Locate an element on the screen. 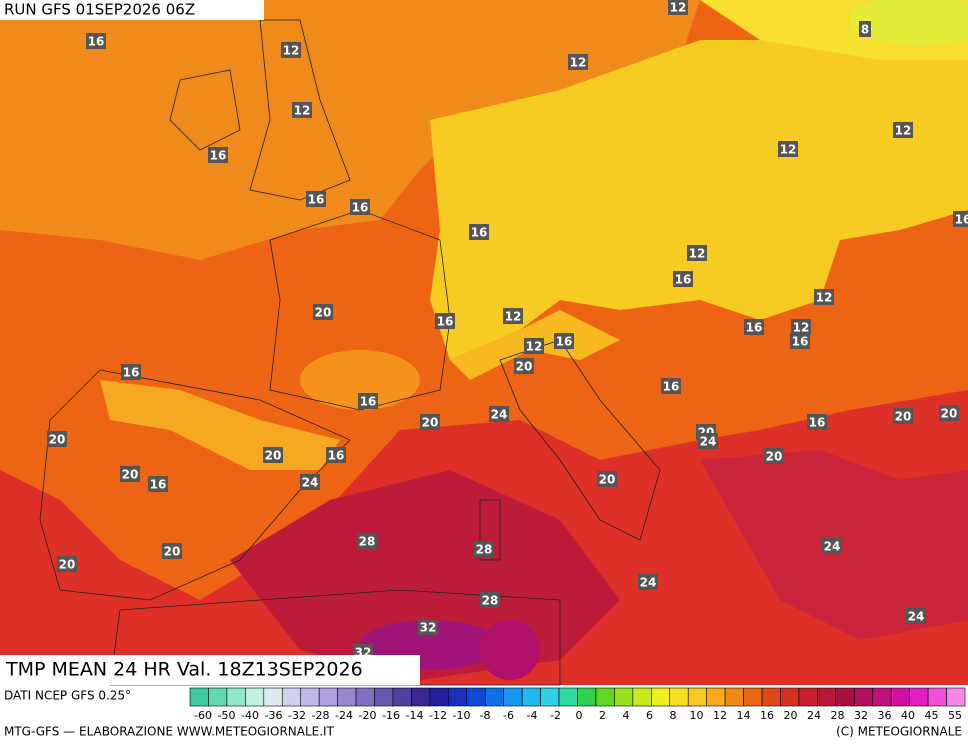 The image size is (968, 745). colorbar-tick-label: 8 is located at coordinates (673, 715).